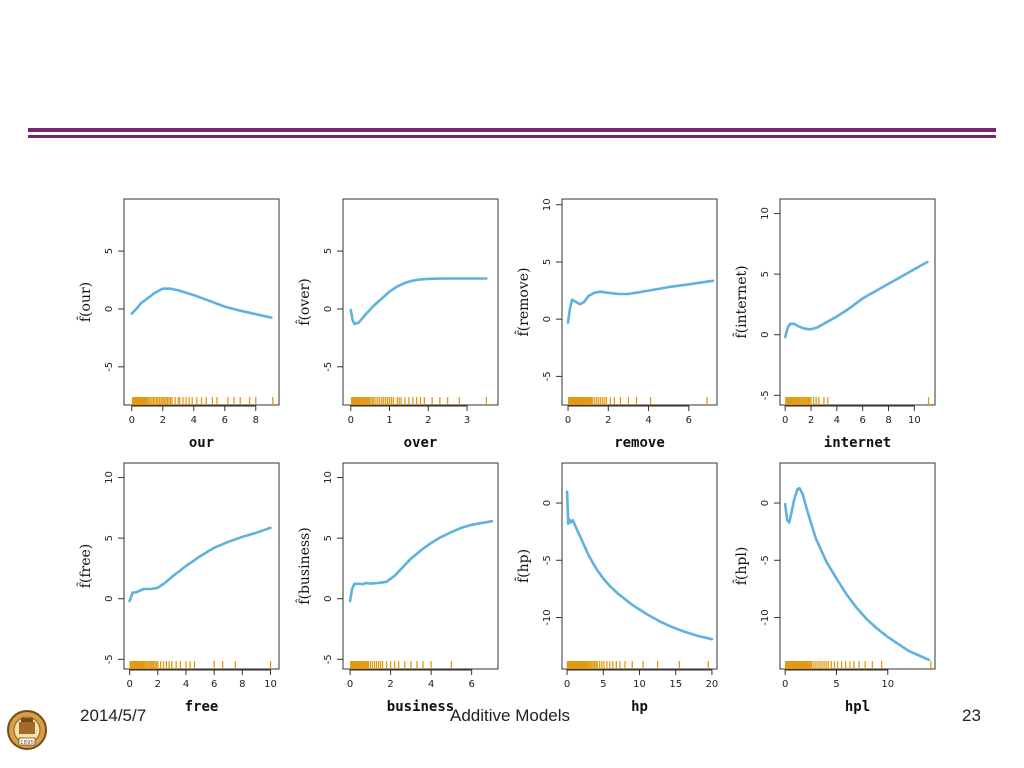  I want to click on chart-panel-remove: 0 2 4 6 -5 0 5 10 remove f̂(remove), so click(609, 329).